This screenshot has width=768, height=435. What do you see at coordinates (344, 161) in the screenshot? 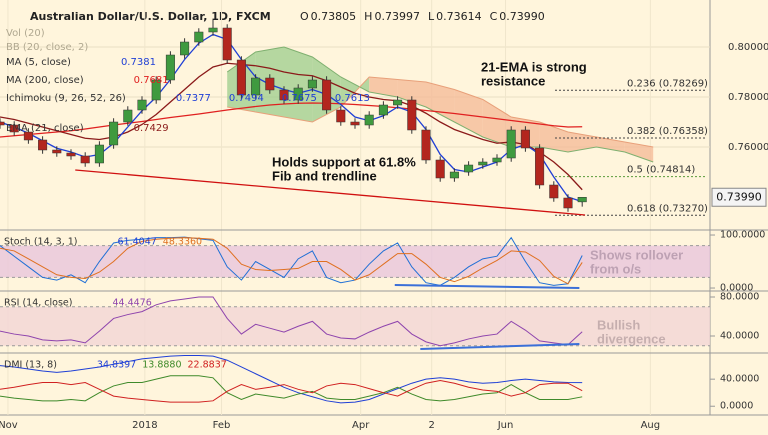
I see `annotation: Holds support at 61.8%` at bounding box center [344, 161].